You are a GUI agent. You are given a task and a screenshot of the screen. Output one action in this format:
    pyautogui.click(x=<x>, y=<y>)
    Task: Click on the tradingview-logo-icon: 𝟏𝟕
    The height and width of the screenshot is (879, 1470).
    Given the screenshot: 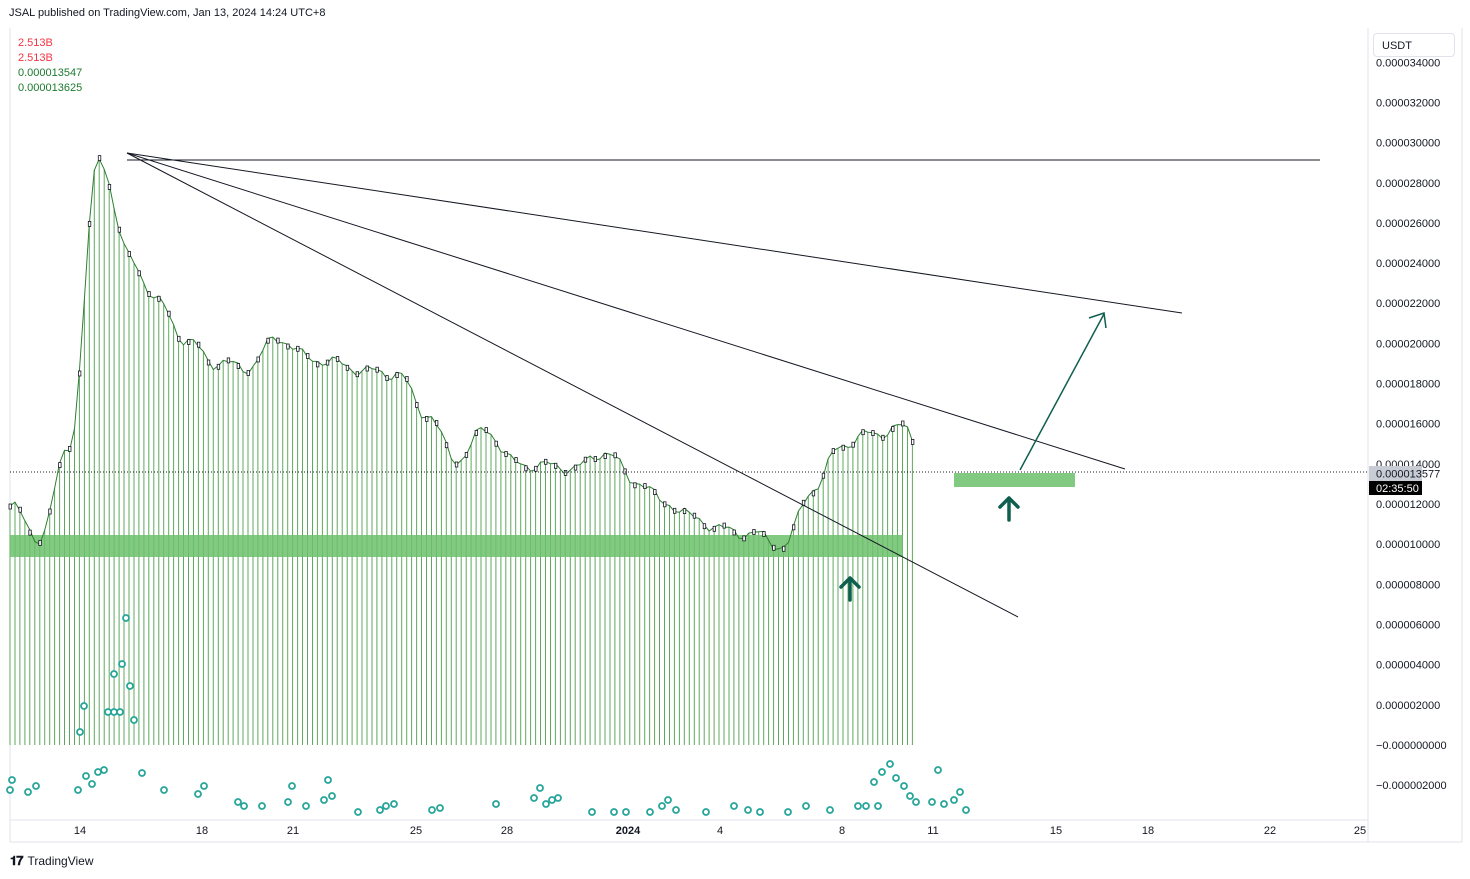 What is the action you would take?
    pyautogui.click(x=17, y=860)
    